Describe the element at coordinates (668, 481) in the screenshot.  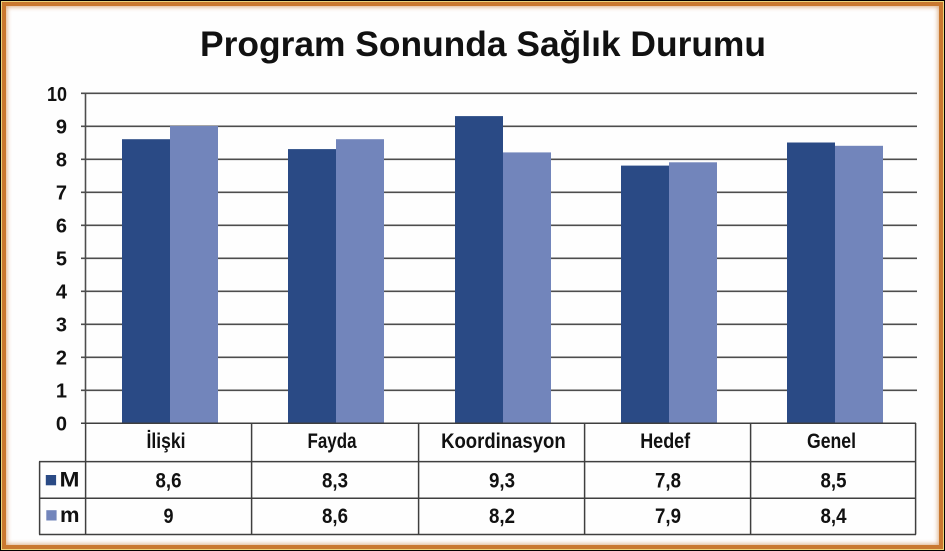
I see `svg-text: 7,8` at that location.